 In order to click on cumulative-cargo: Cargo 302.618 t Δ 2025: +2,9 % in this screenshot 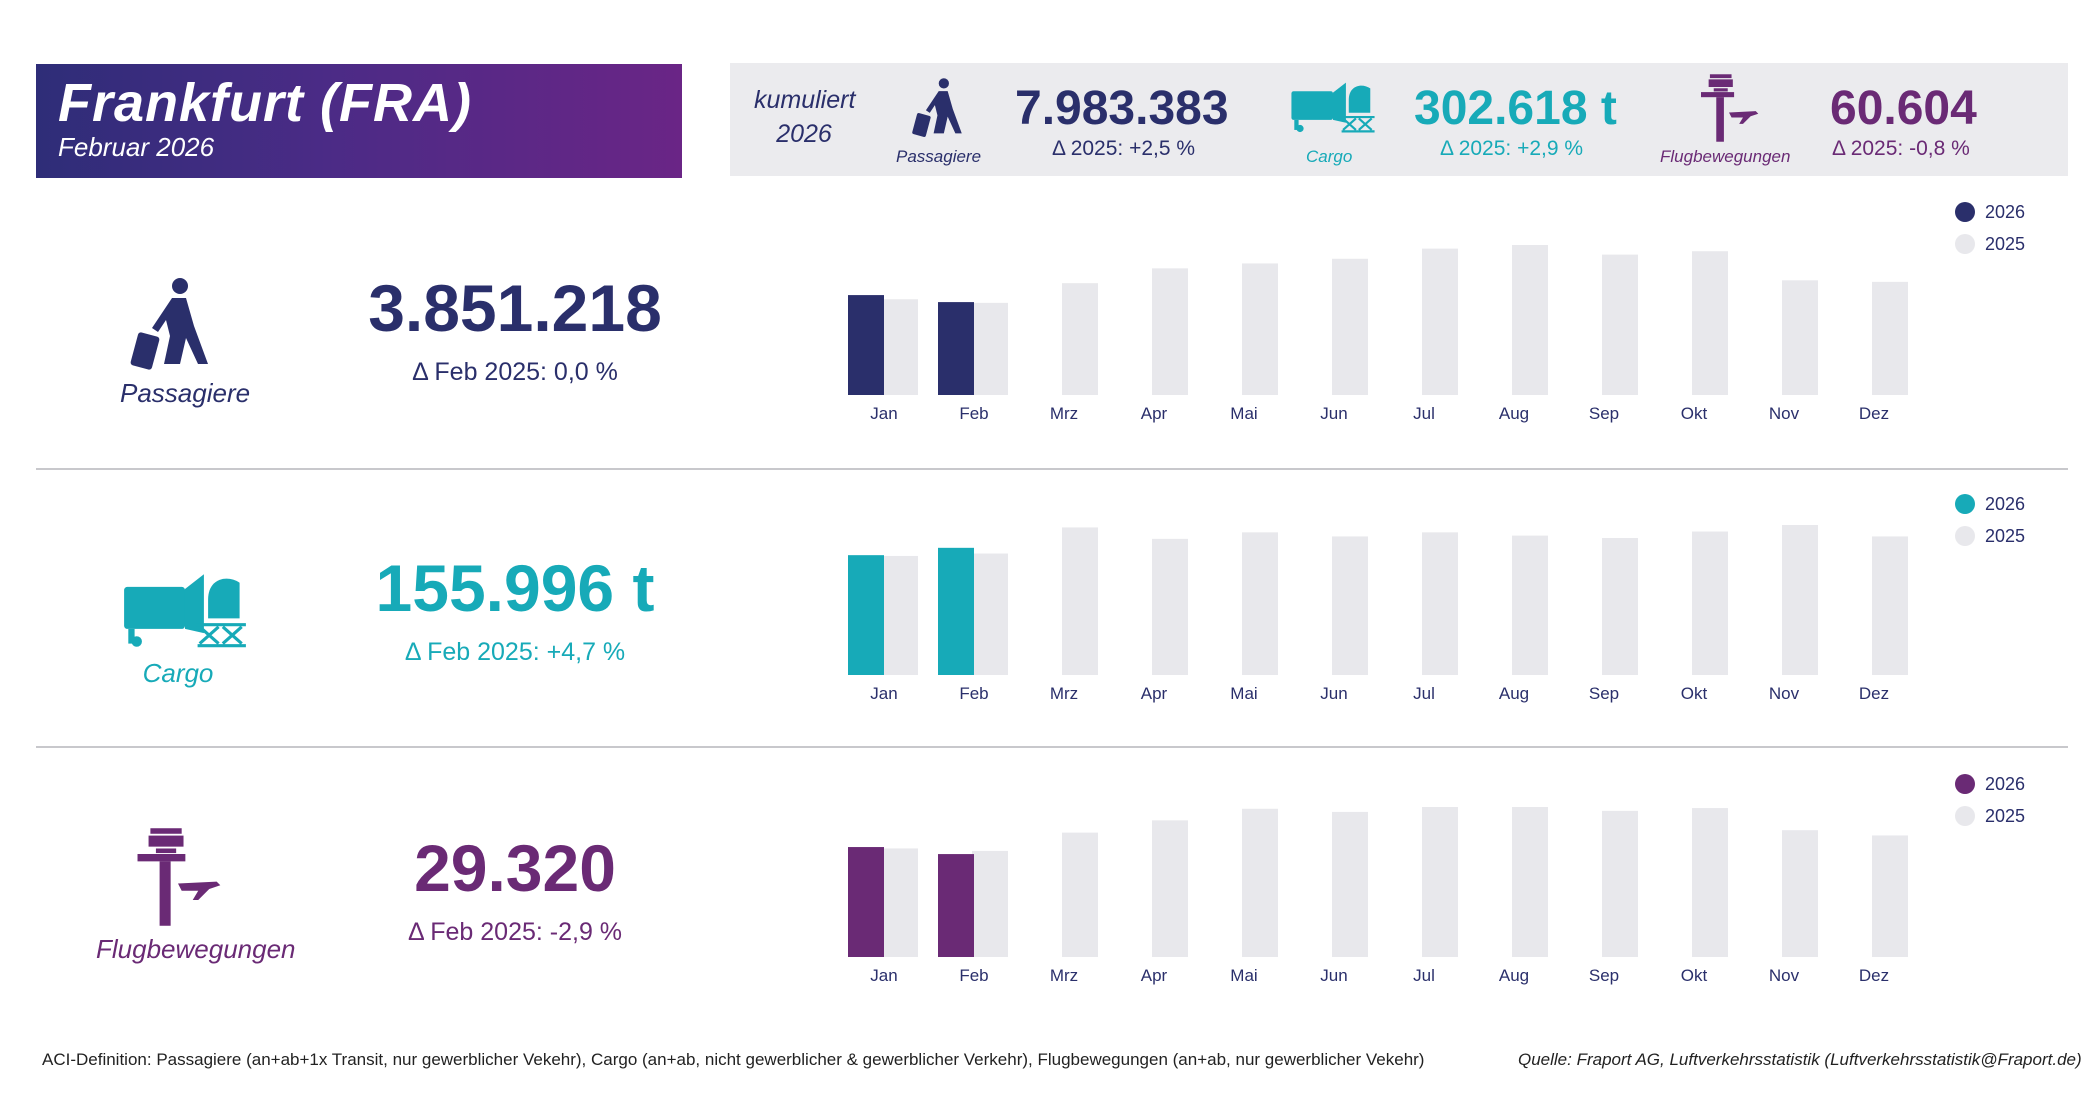, I will do `click(1500, 119)`.